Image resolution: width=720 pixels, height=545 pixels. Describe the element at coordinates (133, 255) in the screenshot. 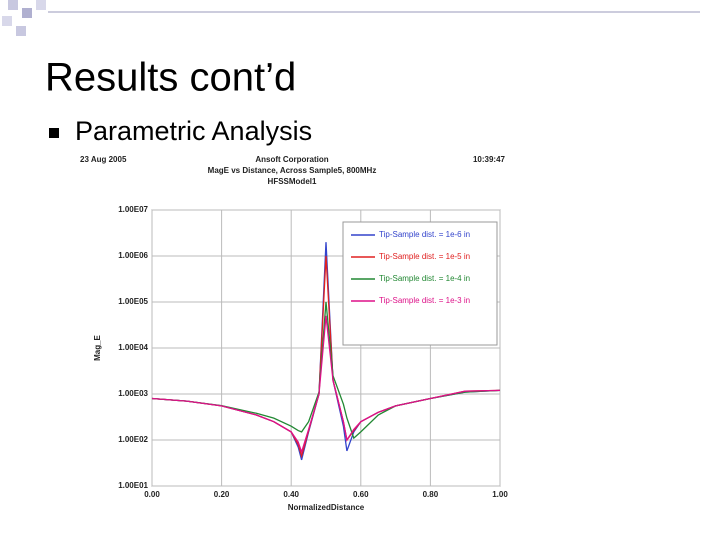

I see `y-tick-label: 1.00E06` at that location.